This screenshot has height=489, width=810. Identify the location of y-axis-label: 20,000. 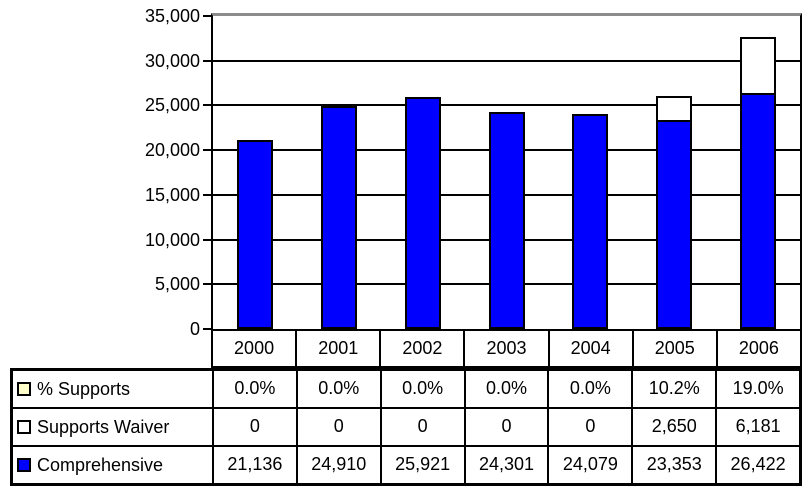
(172, 150).